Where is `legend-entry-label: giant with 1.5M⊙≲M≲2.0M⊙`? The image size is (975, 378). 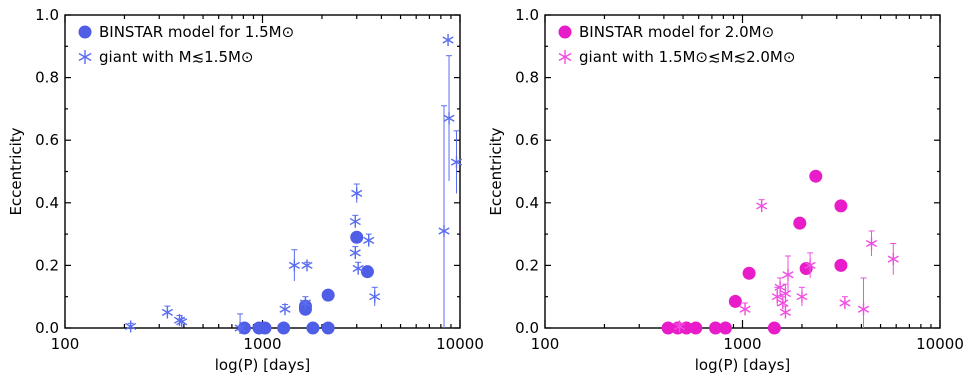 legend-entry-label: giant with 1.5M⊙≲M≲2.0M⊙ is located at coordinates (687, 57).